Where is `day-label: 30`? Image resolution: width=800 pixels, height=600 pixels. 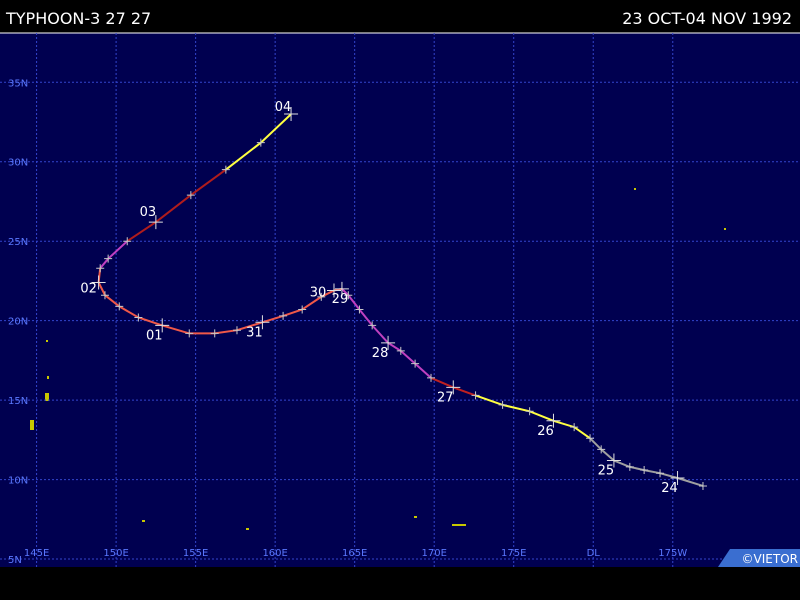 day-label: 30 is located at coordinates (318, 292).